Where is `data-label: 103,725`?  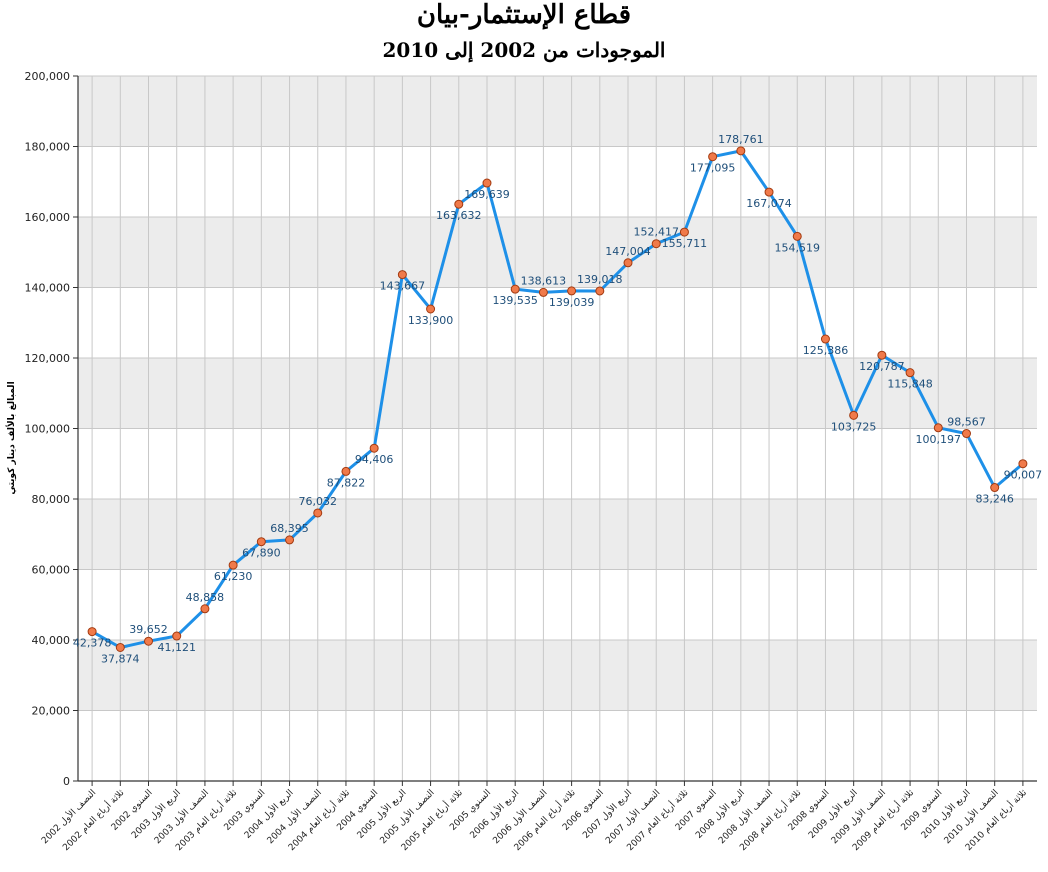
data-label: 103,725 is located at coordinates (854, 426).